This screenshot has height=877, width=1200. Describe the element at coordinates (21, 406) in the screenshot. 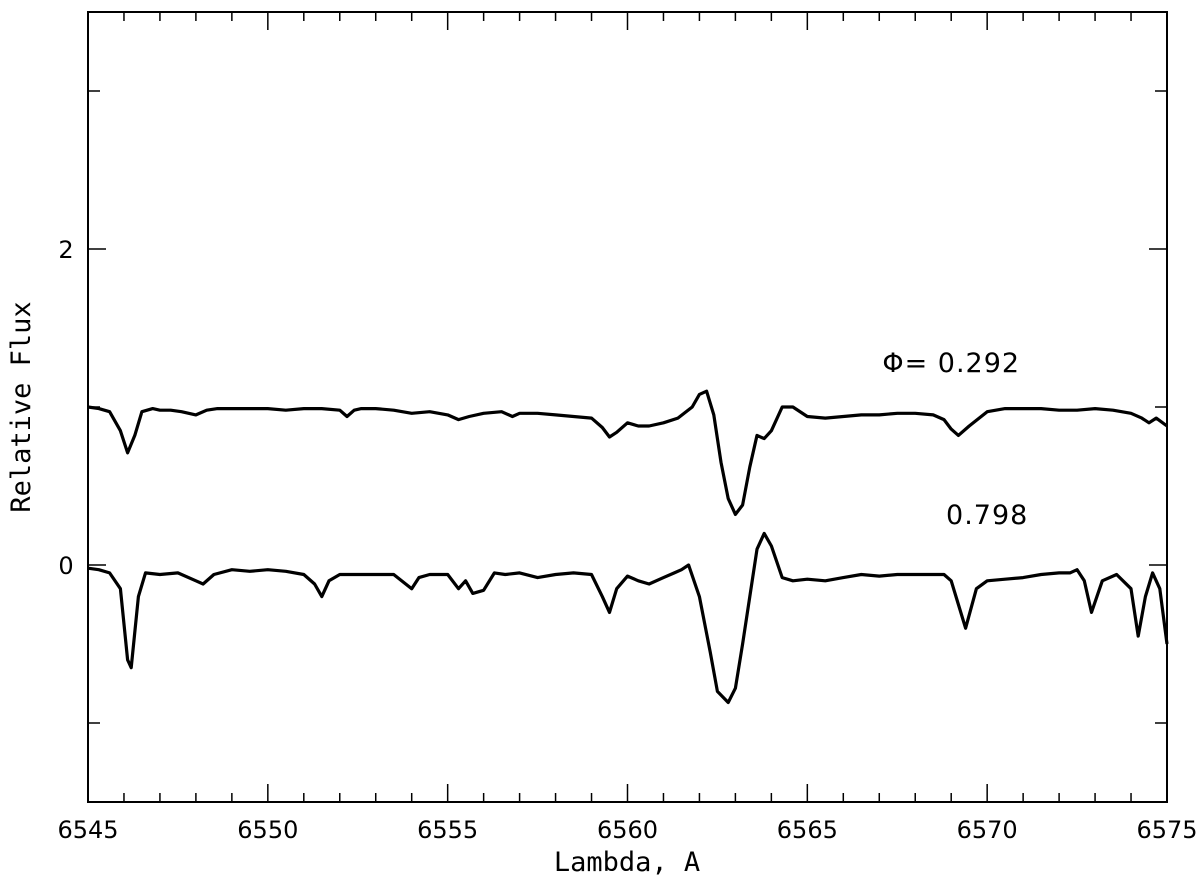

I see `y-axis-label: Relative Flux` at that location.